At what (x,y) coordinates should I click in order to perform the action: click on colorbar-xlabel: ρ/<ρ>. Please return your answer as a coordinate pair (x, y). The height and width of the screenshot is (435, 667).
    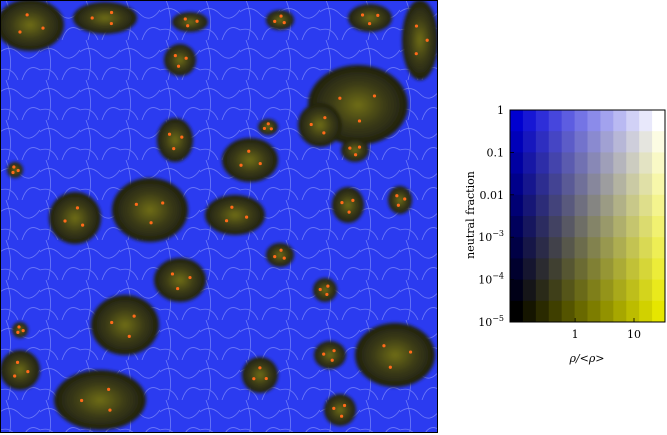
    Looking at the image, I should click on (586, 358).